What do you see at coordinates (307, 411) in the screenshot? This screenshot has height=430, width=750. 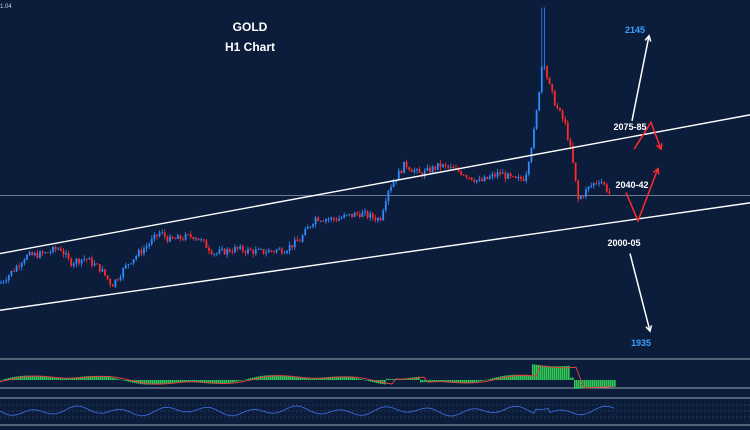 I see `oscillator-line` at bounding box center [307, 411].